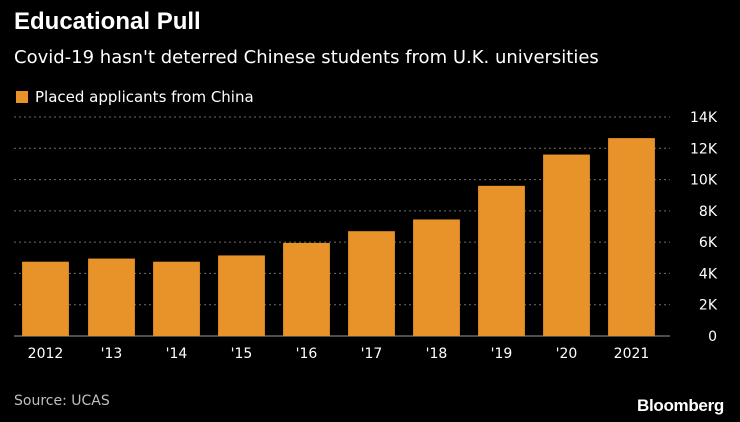 This screenshot has width=740, height=422. Describe the element at coordinates (712, 337) in the screenshot. I see `y-tick-label: 0` at that location.